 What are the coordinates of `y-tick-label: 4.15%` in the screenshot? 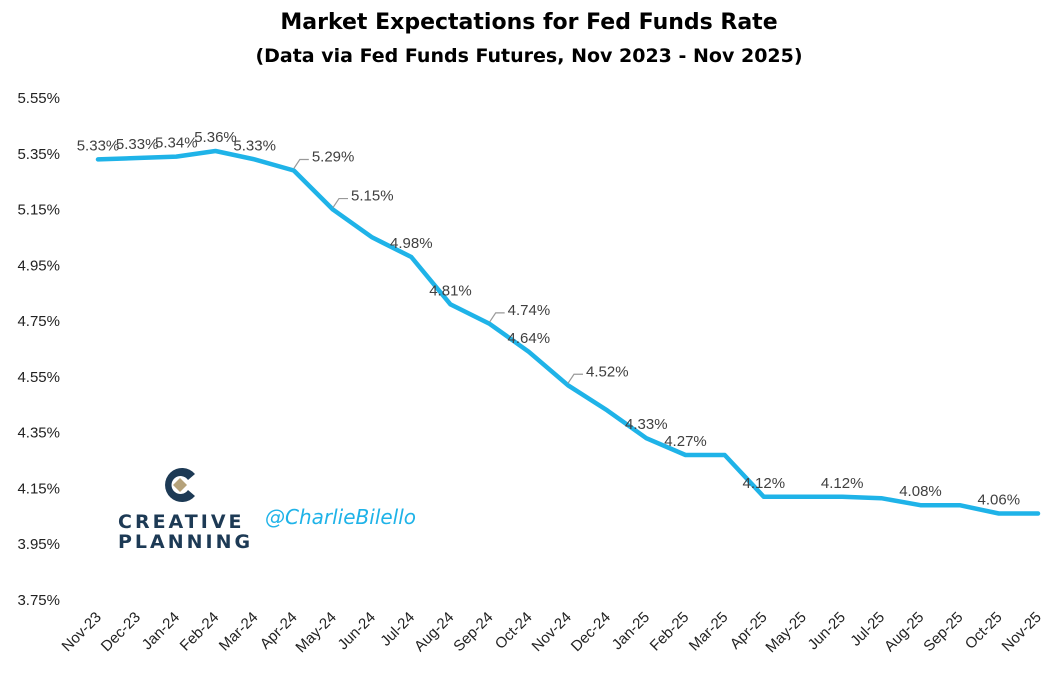 It's located at (38, 488).